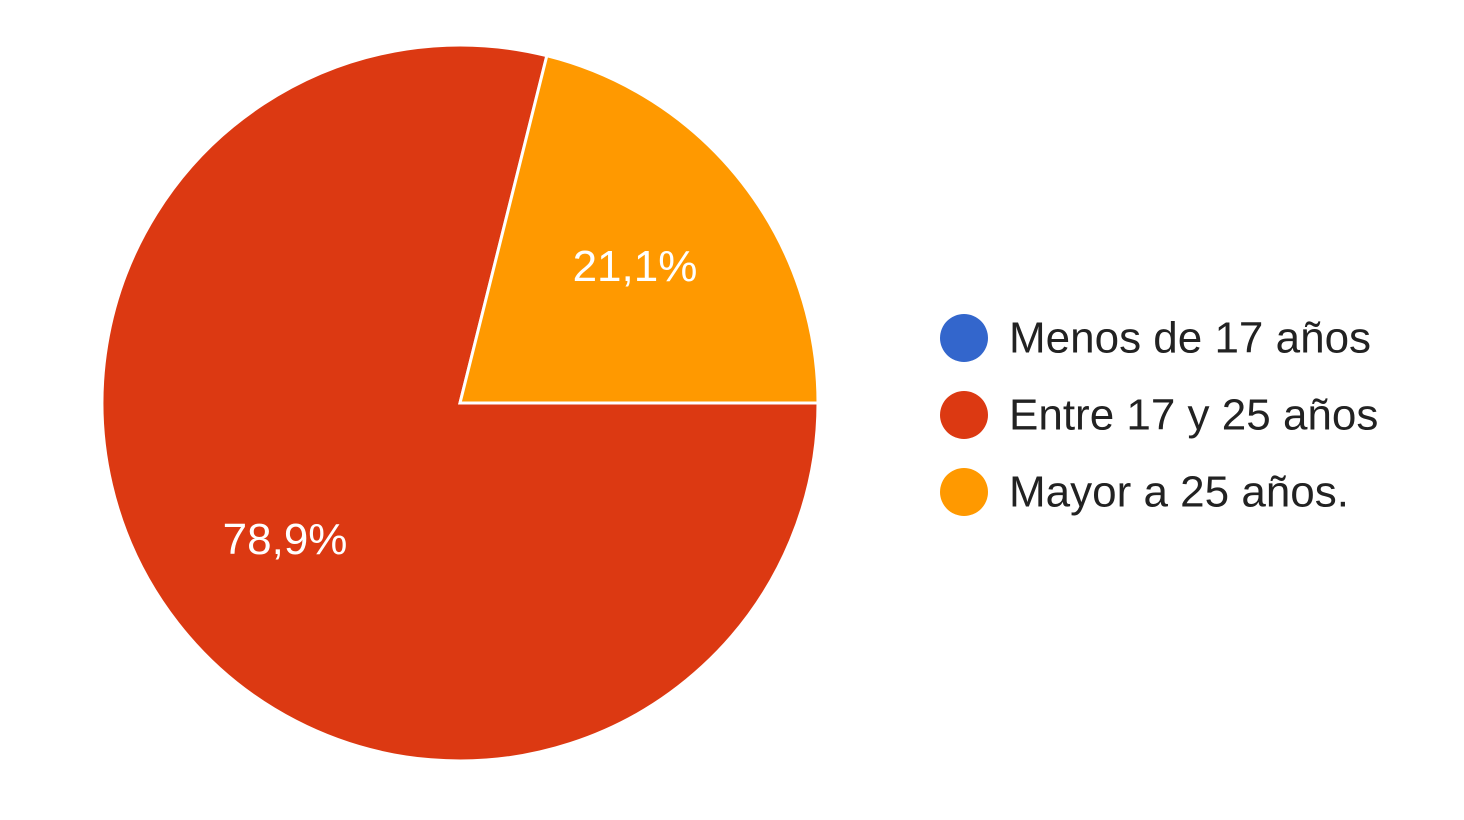 This screenshot has width=1464, height=820. Describe the element at coordinates (1193, 415) in the screenshot. I see `legend-label-2: Entre 17 y 25 años` at that location.